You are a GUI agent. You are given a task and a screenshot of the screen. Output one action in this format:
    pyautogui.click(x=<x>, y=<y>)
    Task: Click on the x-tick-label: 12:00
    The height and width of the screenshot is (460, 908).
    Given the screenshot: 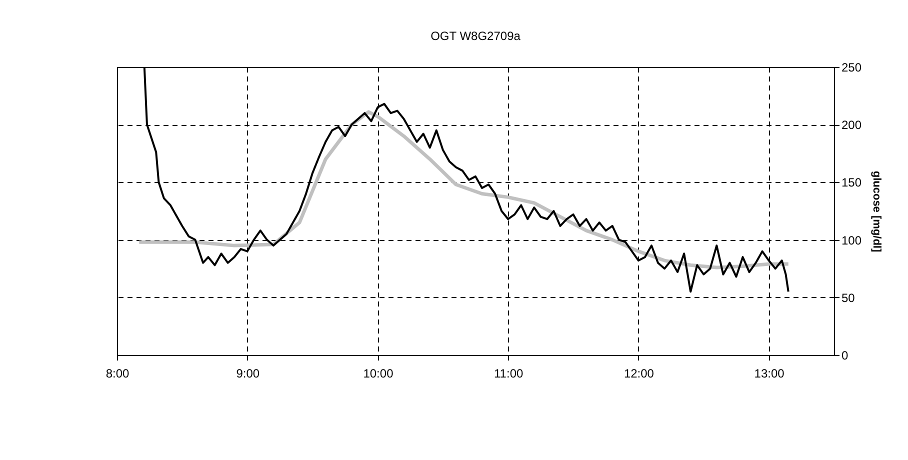 What is the action you would take?
    pyautogui.click(x=639, y=373)
    